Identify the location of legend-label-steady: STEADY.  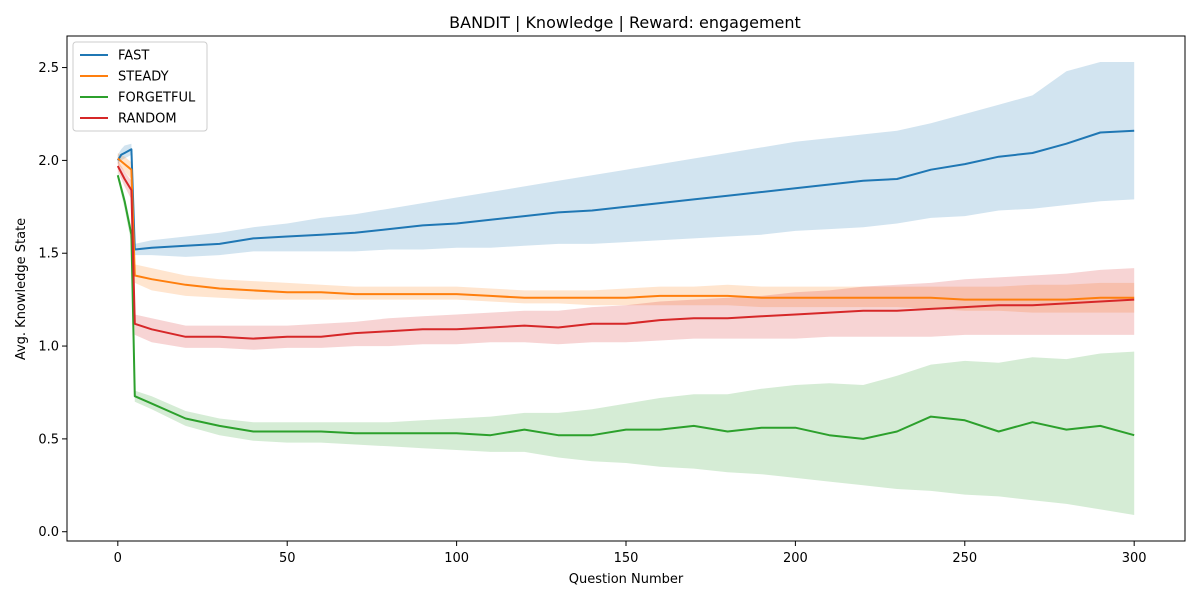
(143, 77).